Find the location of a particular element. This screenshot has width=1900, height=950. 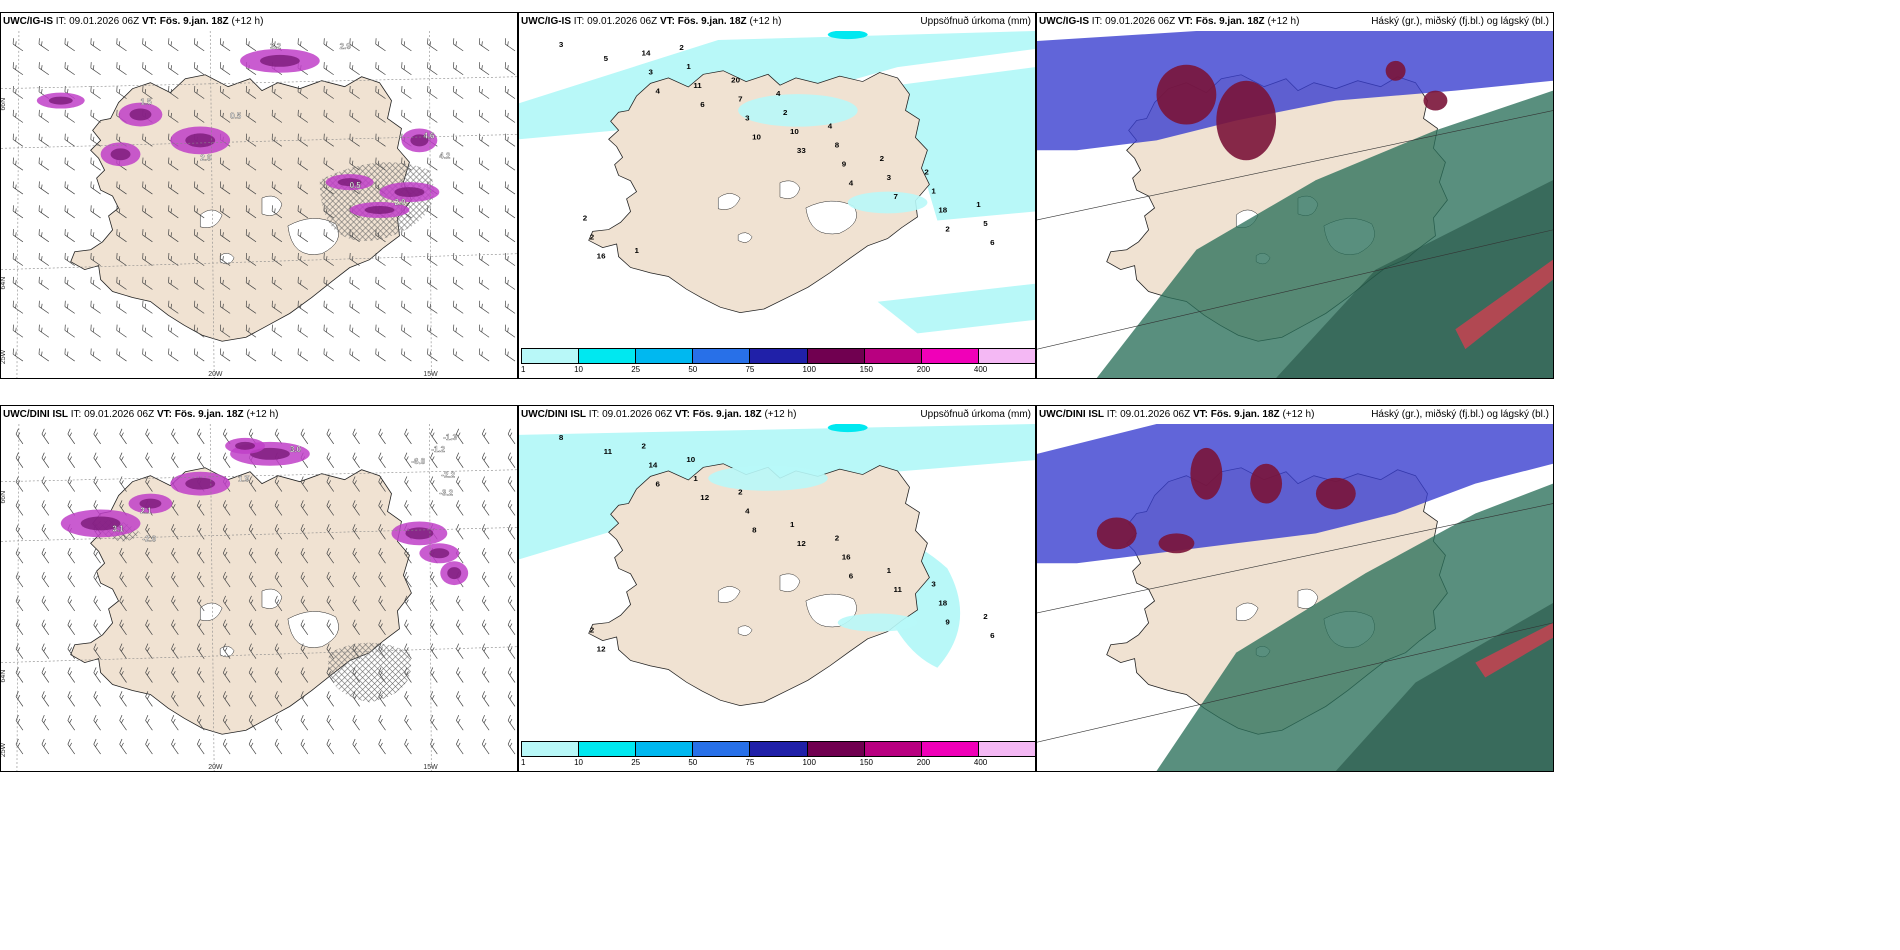

valid-time-label: VT: is located at coordinates (164, 414).